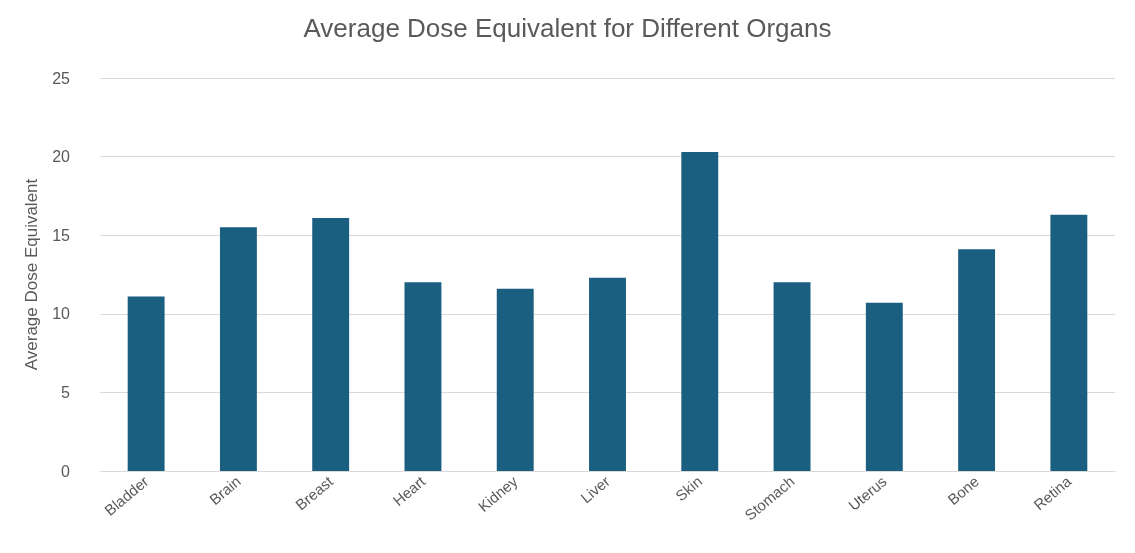 This screenshot has height=553, width=1135. I want to click on y-tick-label: 15, so click(61, 235).